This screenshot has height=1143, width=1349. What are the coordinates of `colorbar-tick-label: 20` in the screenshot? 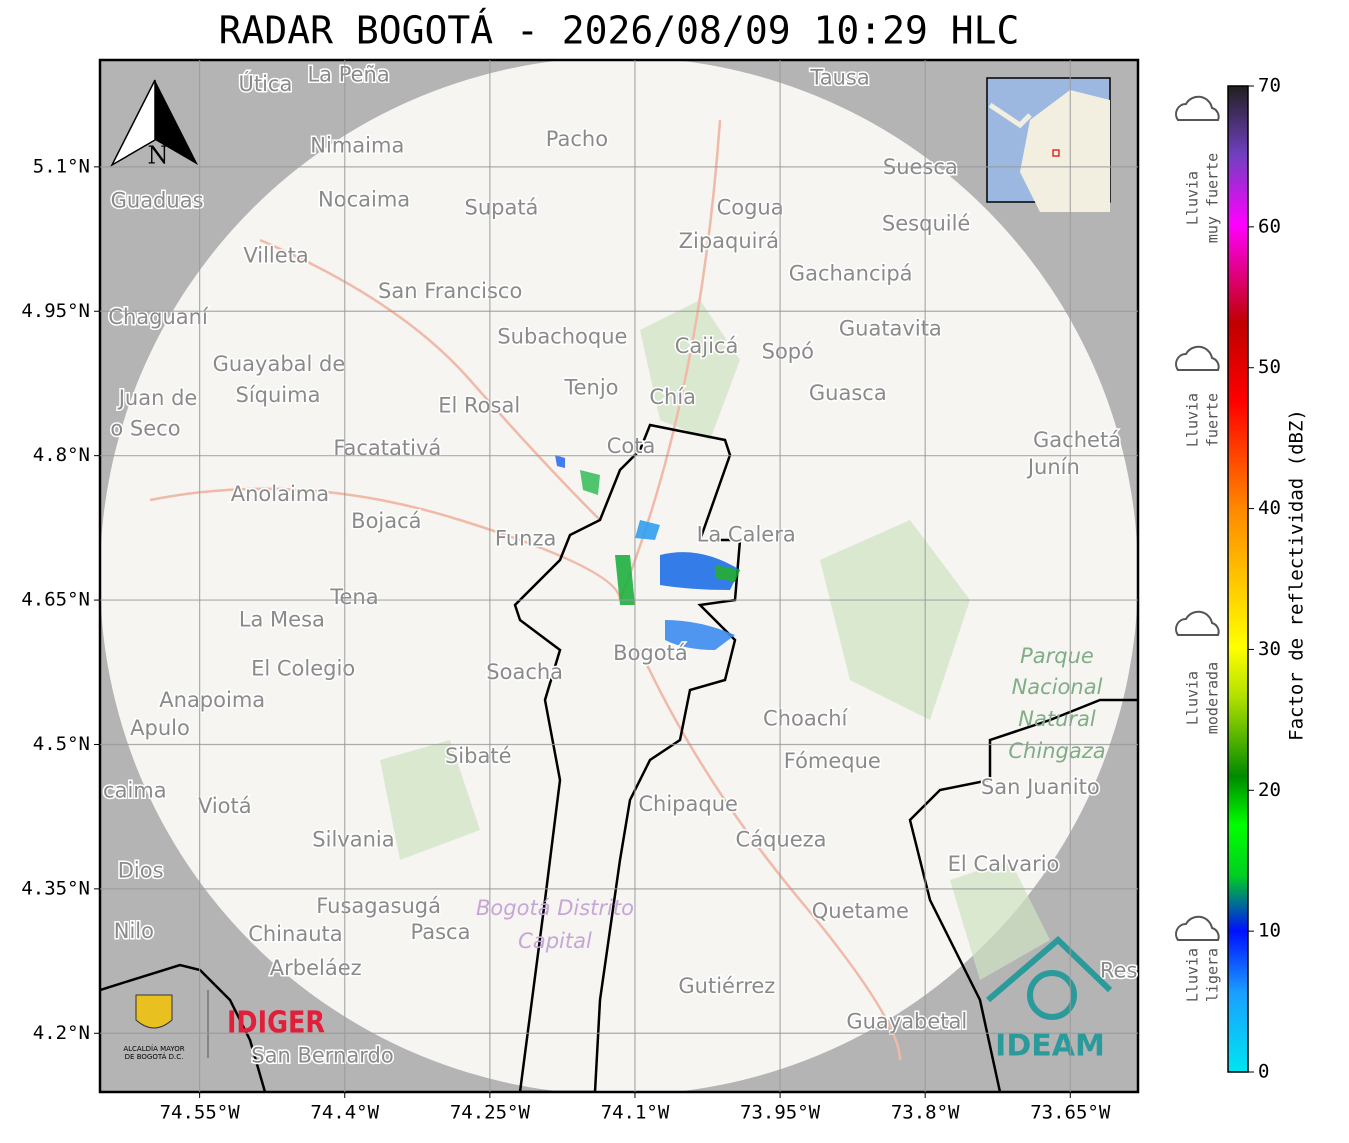 It's located at (1269, 790).